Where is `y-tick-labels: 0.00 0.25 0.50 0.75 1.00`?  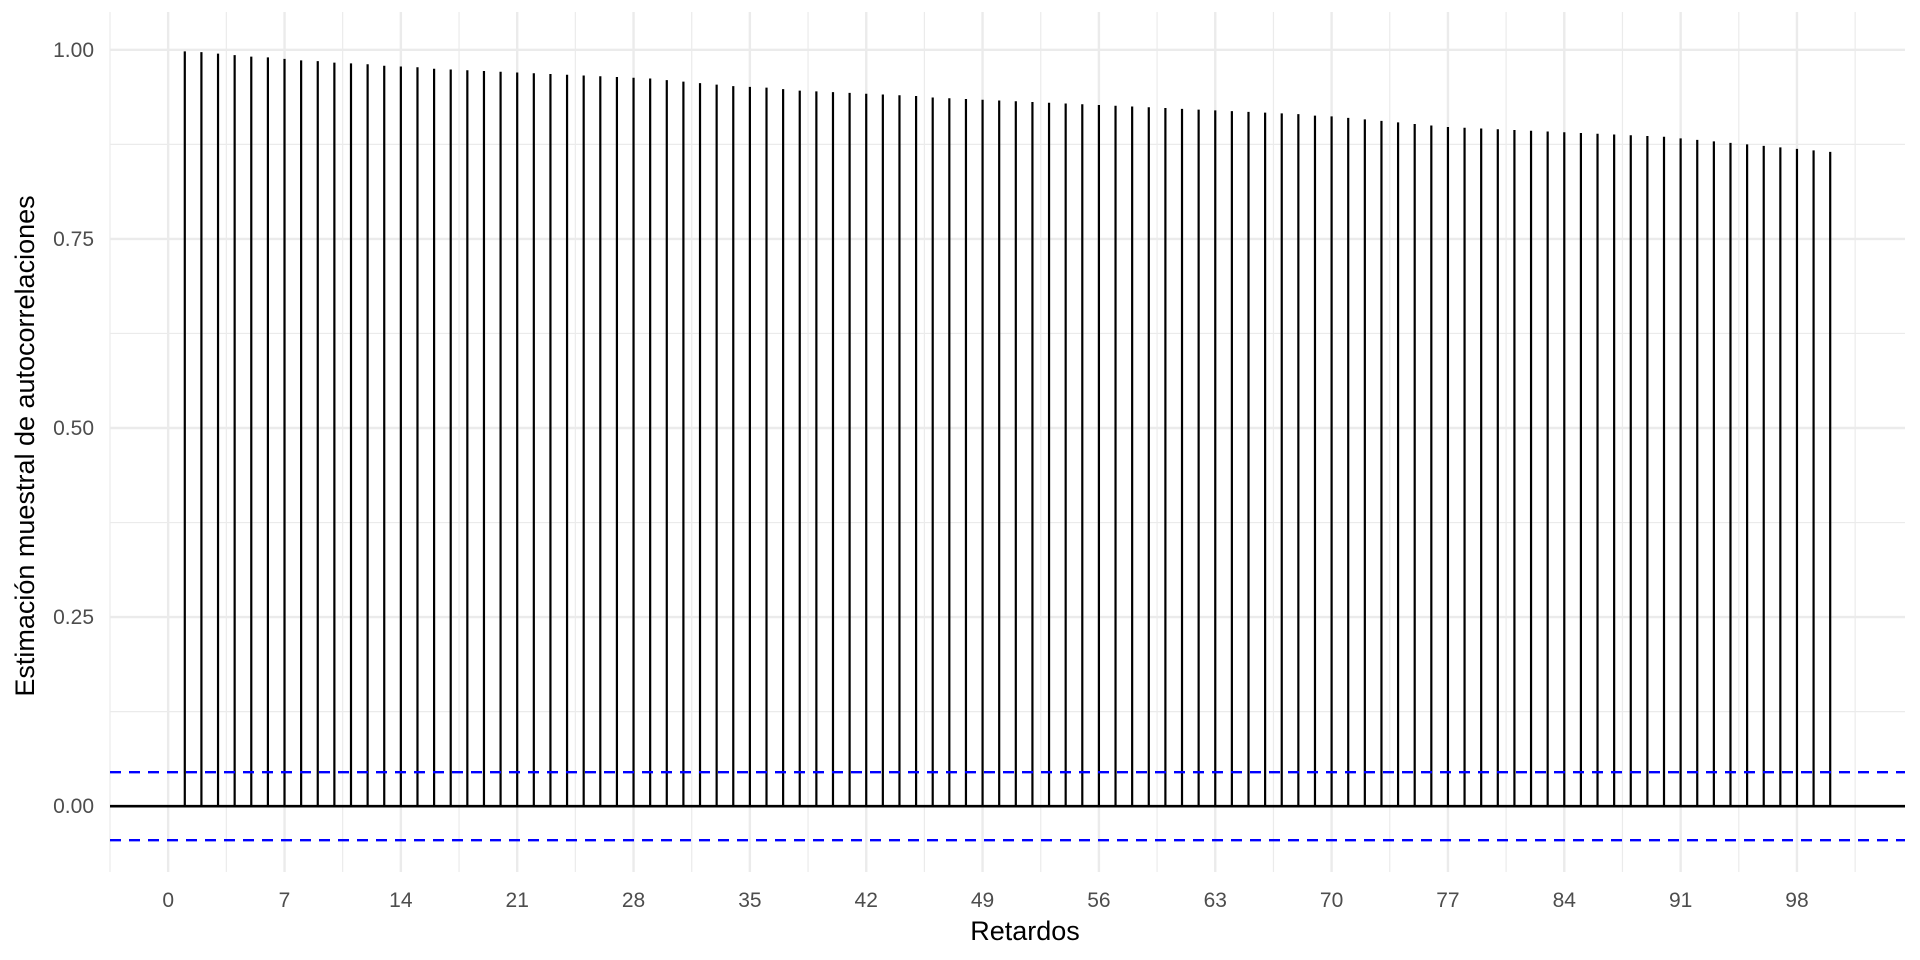
y-tick-labels: 0.00 0.25 0.50 0.75 1.00 is located at coordinates (73, 428).